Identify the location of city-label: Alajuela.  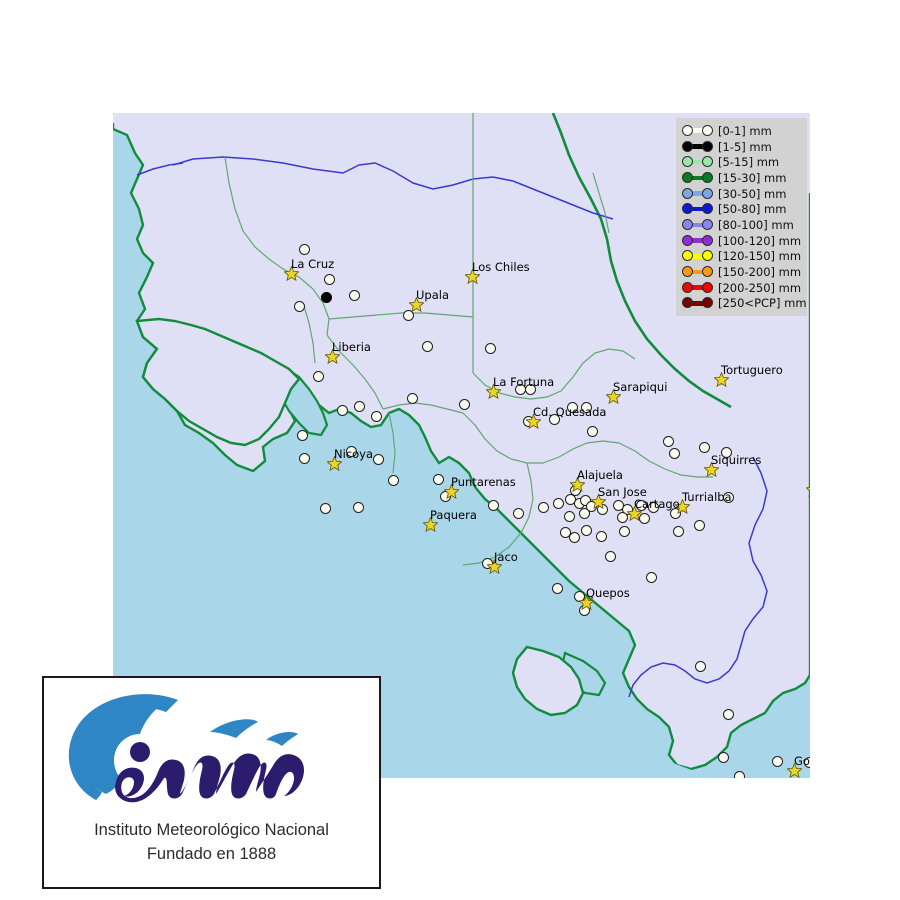
(600, 475).